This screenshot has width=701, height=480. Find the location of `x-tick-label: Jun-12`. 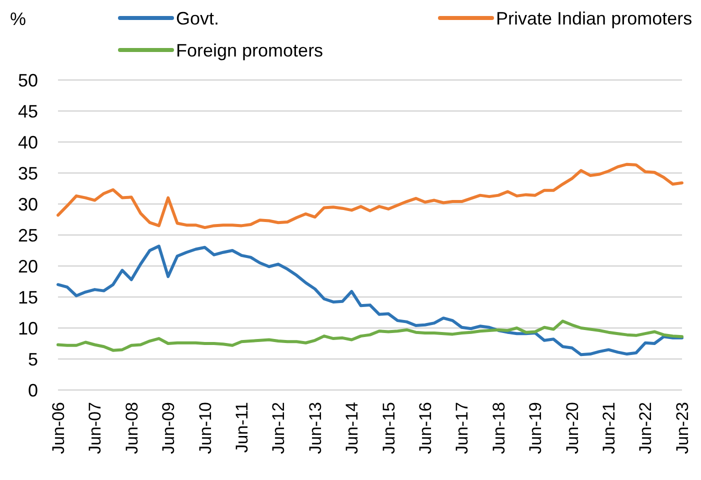

x-tick-label: Jun-12 is located at coordinates (278, 428).